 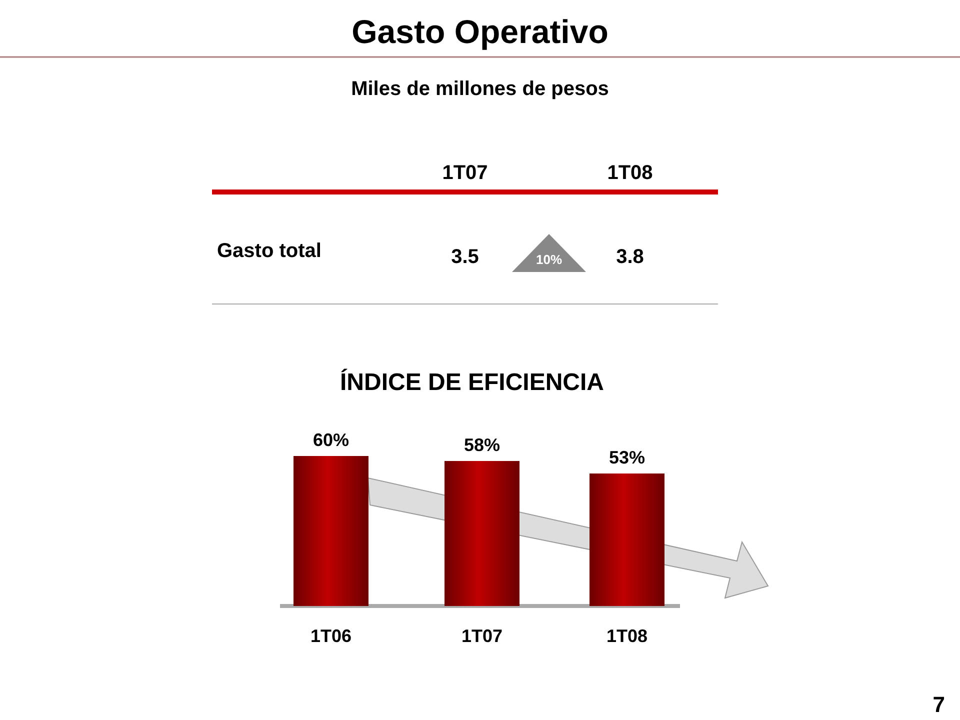 What do you see at coordinates (331, 636) in the screenshot?
I see `x-tick-label: 1T06` at bounding box center [331, 636].